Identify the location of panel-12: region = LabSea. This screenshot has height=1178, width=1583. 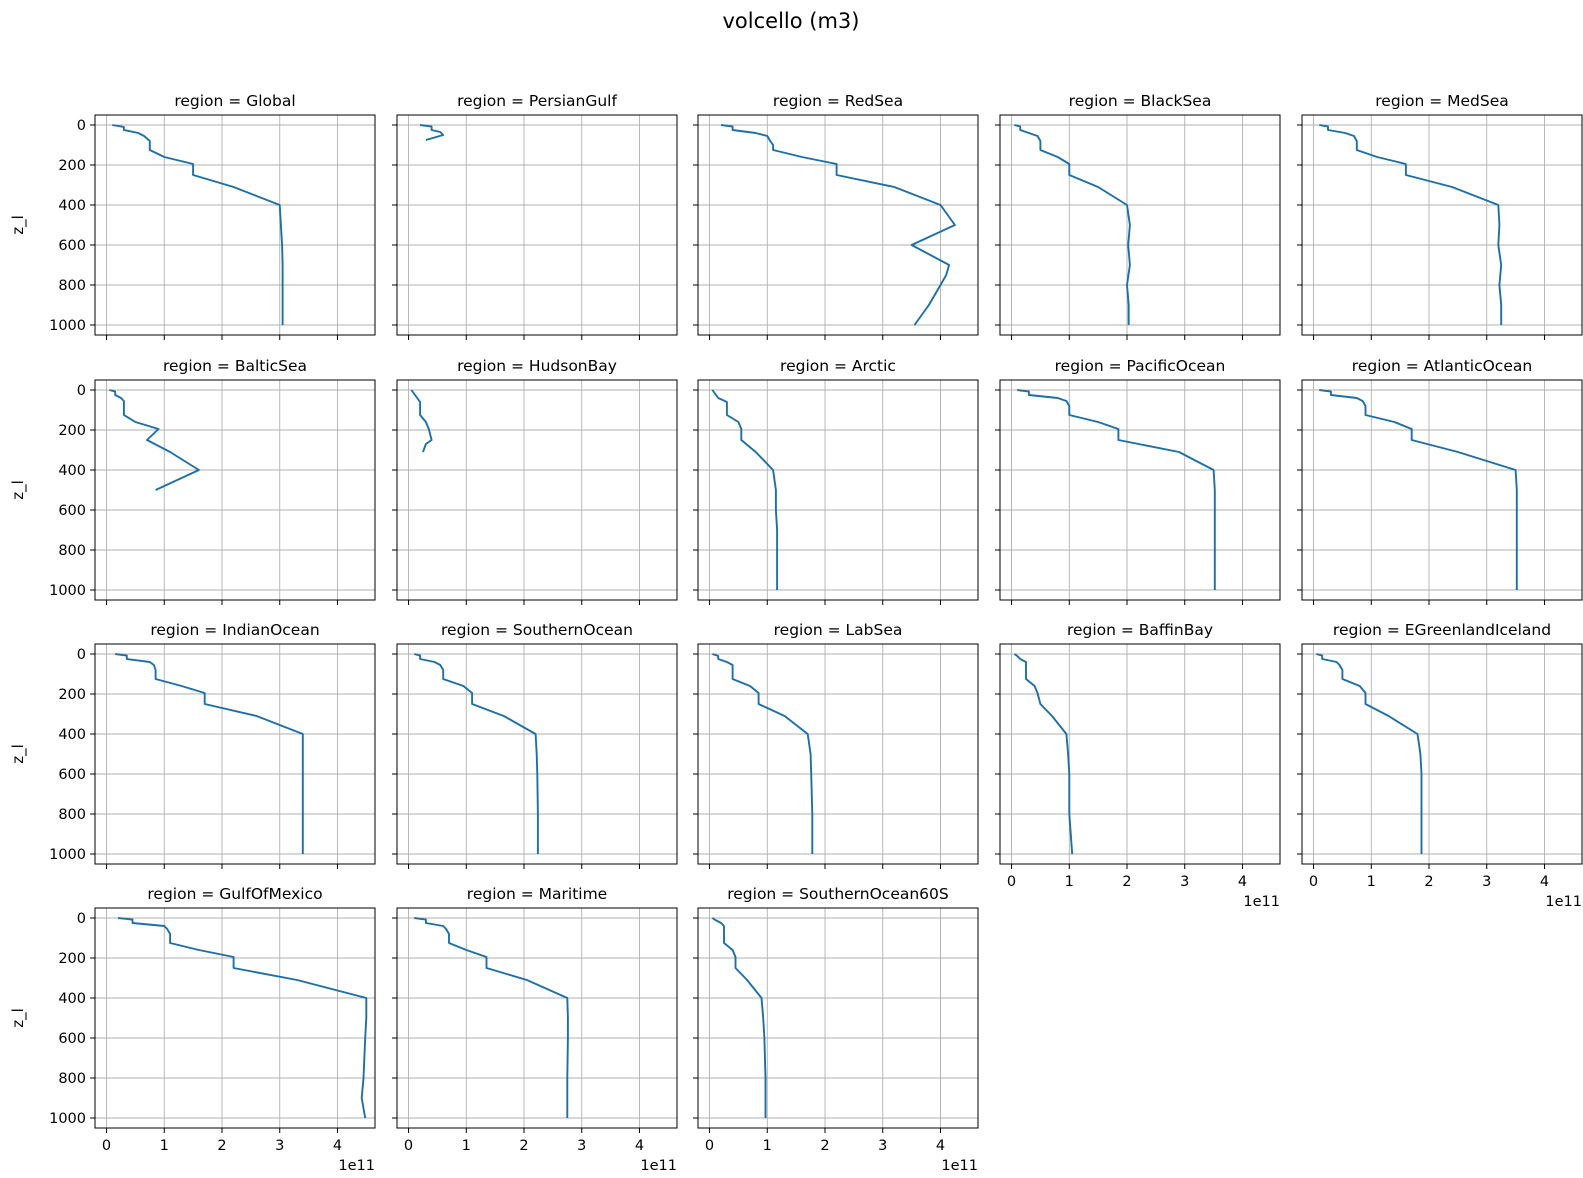
(836, 745).